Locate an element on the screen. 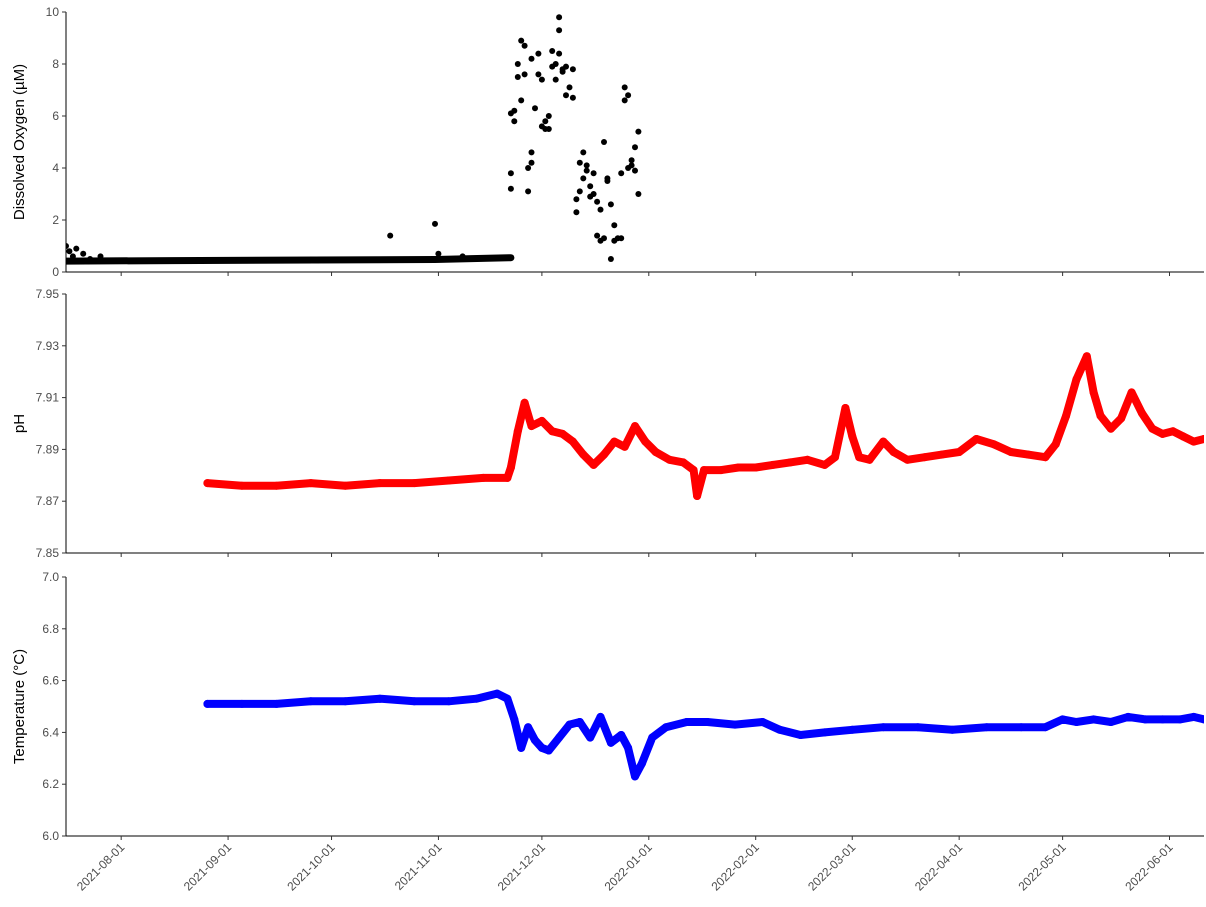  x-tick-label: 2022-02-01 is located at coordinates (736, 867).